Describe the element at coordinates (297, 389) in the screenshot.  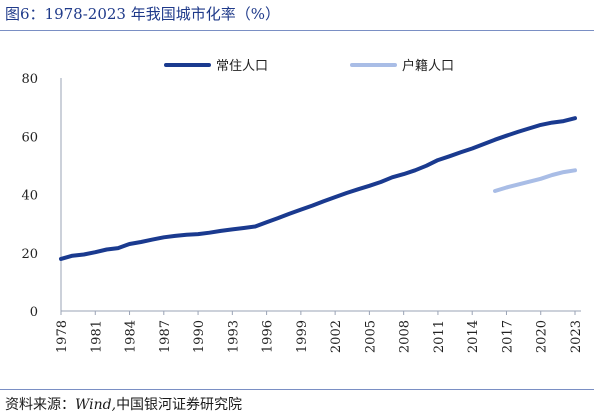
I see `source-divider` at that location.